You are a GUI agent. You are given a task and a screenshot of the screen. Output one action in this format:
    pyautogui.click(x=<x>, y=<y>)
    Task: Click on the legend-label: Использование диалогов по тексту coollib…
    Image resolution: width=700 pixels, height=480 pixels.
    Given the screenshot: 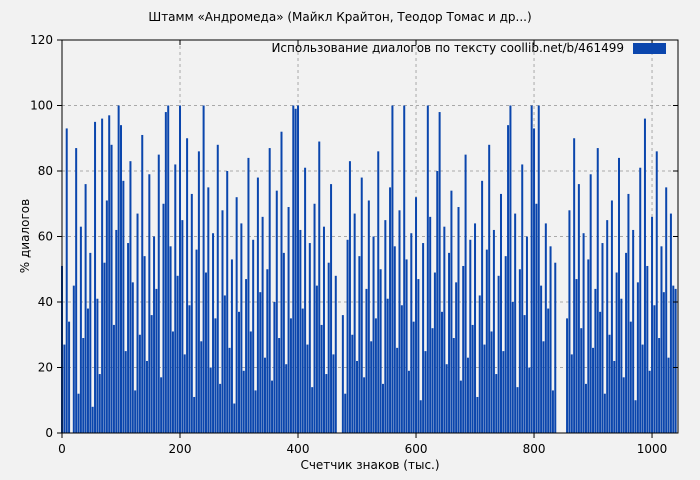 What is the action you would take?
    pyautogui.click(x=447, y=48)
    